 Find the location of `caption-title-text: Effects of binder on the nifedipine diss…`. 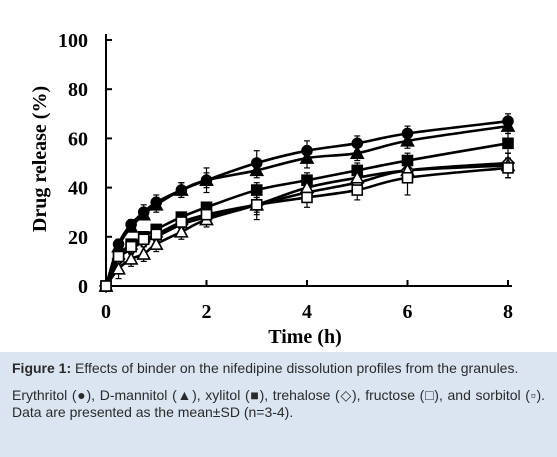

caption-title-text: Effects of binder on the nifedipine diss… is located at coordinates (295, 368).